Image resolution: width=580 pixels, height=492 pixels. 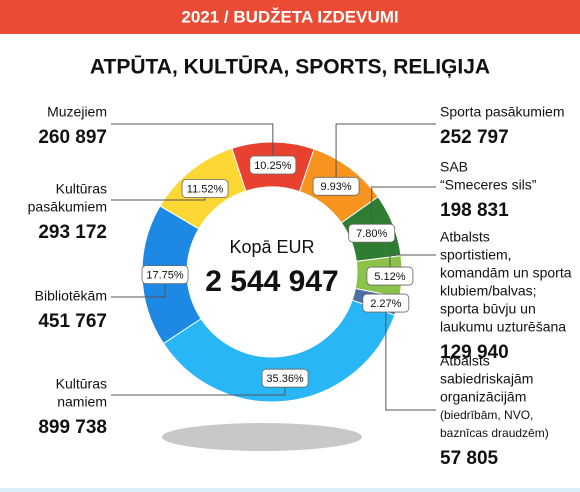 I want to click on share-label: 11.52%, so click(x=205, y=189).